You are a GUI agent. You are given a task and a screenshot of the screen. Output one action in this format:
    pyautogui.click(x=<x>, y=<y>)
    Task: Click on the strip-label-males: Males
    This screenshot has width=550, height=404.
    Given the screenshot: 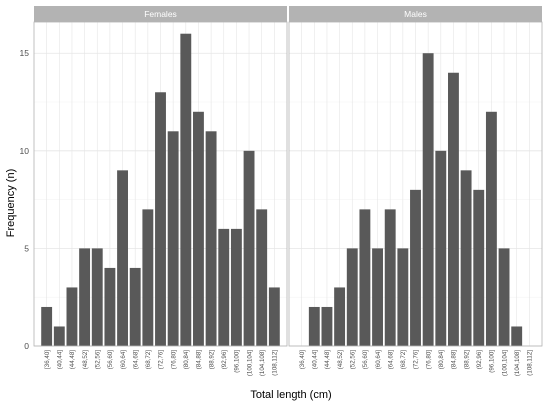 What is the action you would take?
    pyautogui.click(x=415, y=14)
    